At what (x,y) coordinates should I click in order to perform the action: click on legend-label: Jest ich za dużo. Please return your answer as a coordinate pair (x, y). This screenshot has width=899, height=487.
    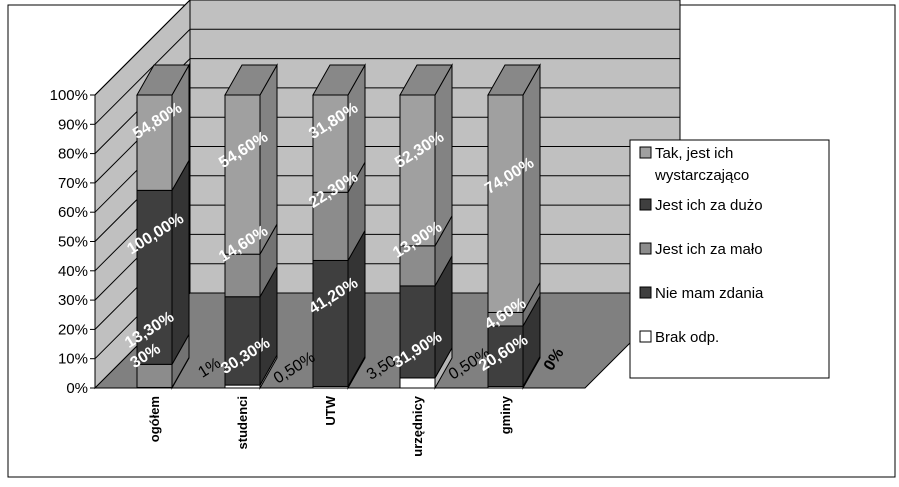
    Looking at the image, I should click on (709, 205).